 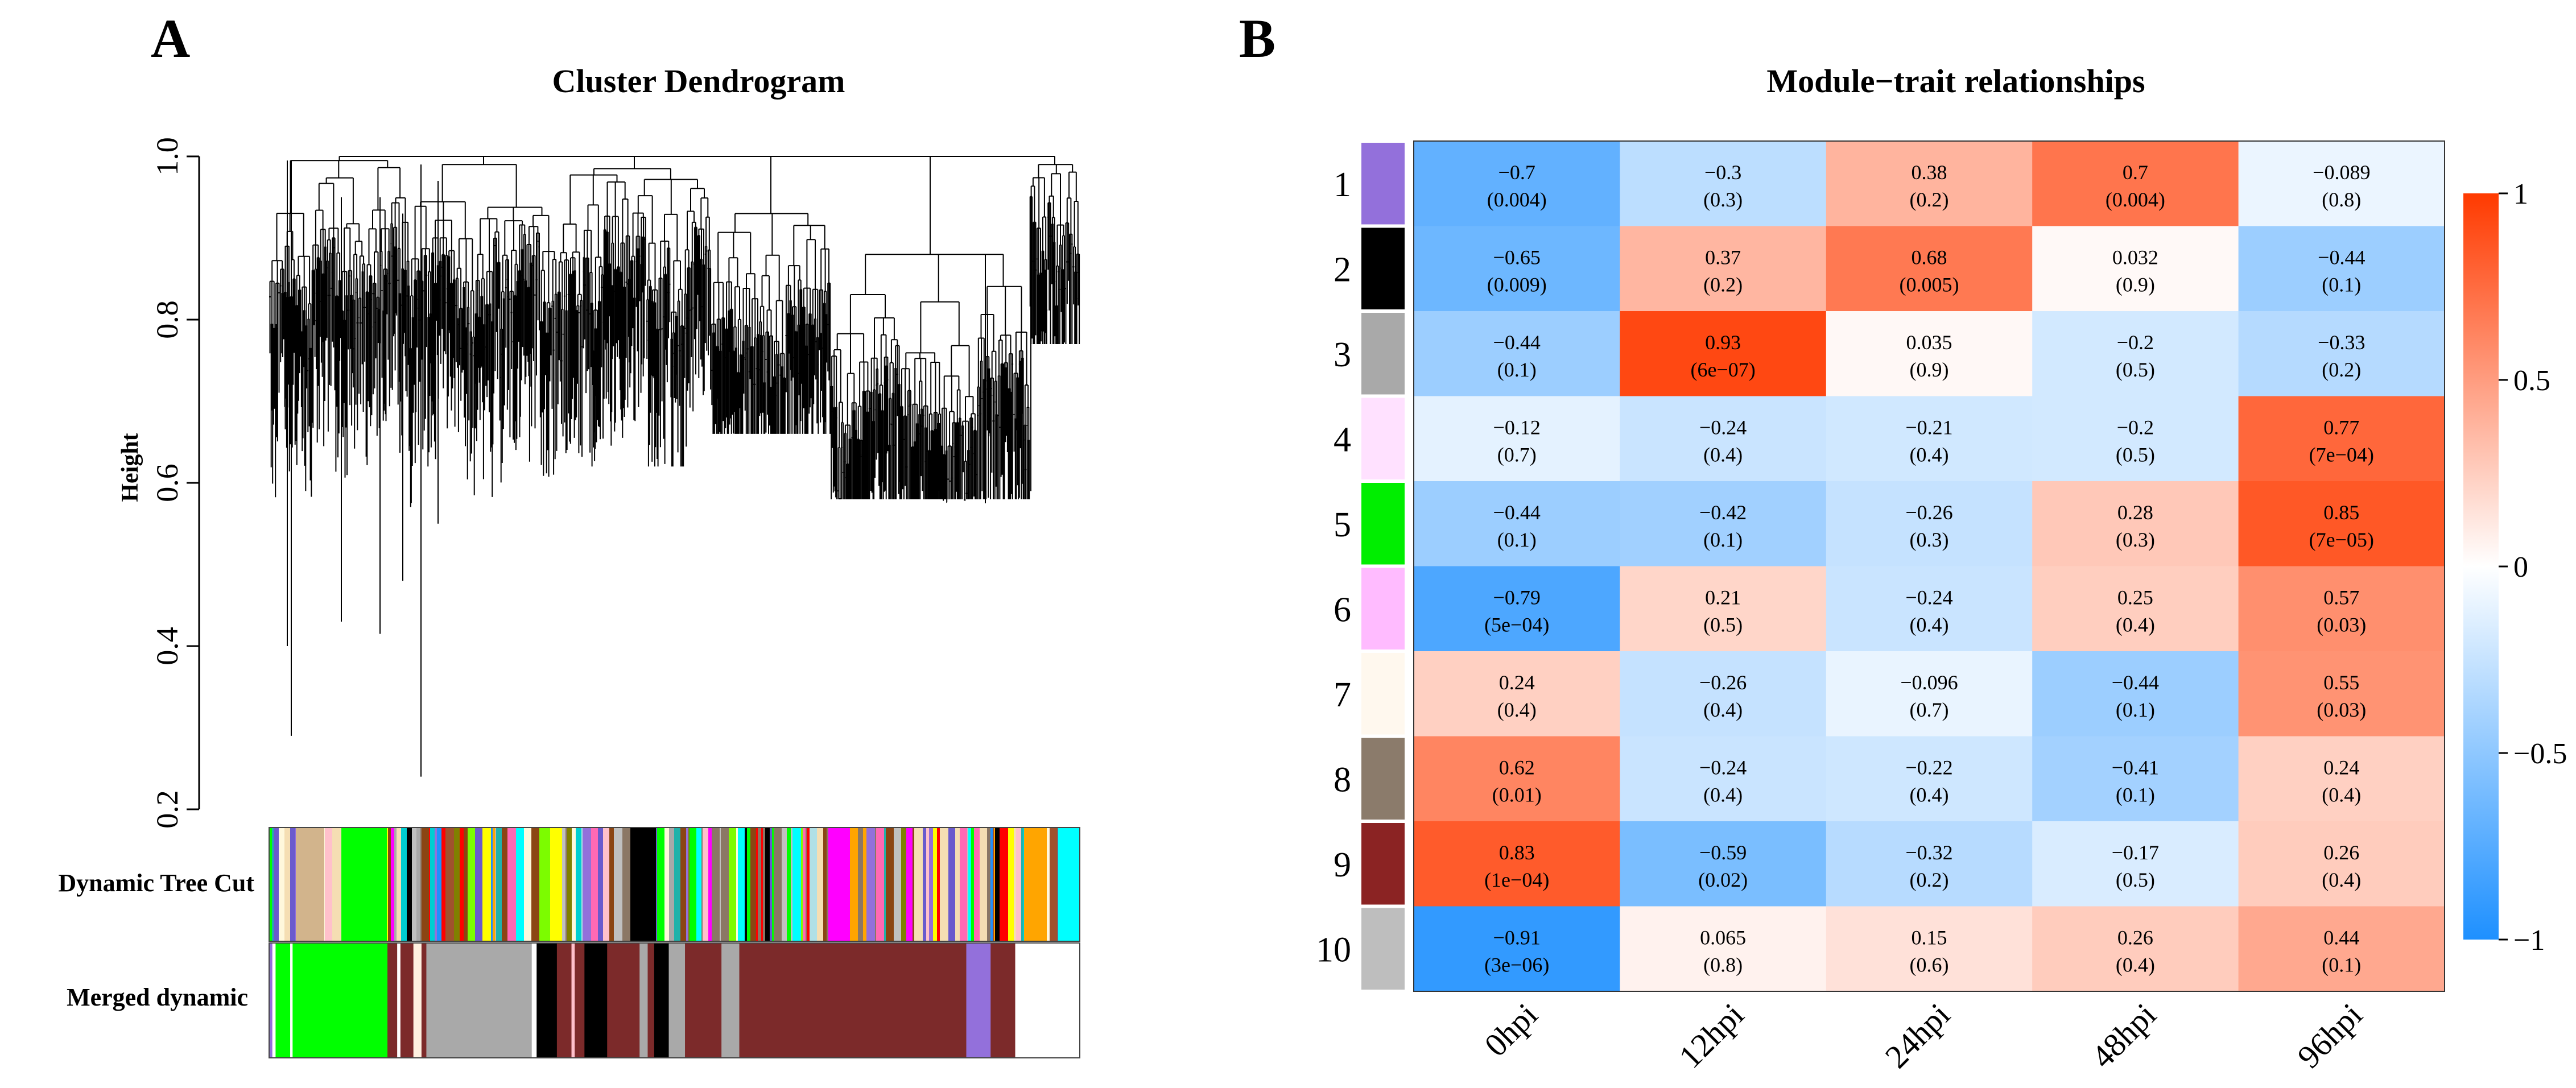 What do you see at coordinates (2136, 709) in the screenshot?
I see `cell-pvalue: (0.1)` at bounding box center [2136, 709].